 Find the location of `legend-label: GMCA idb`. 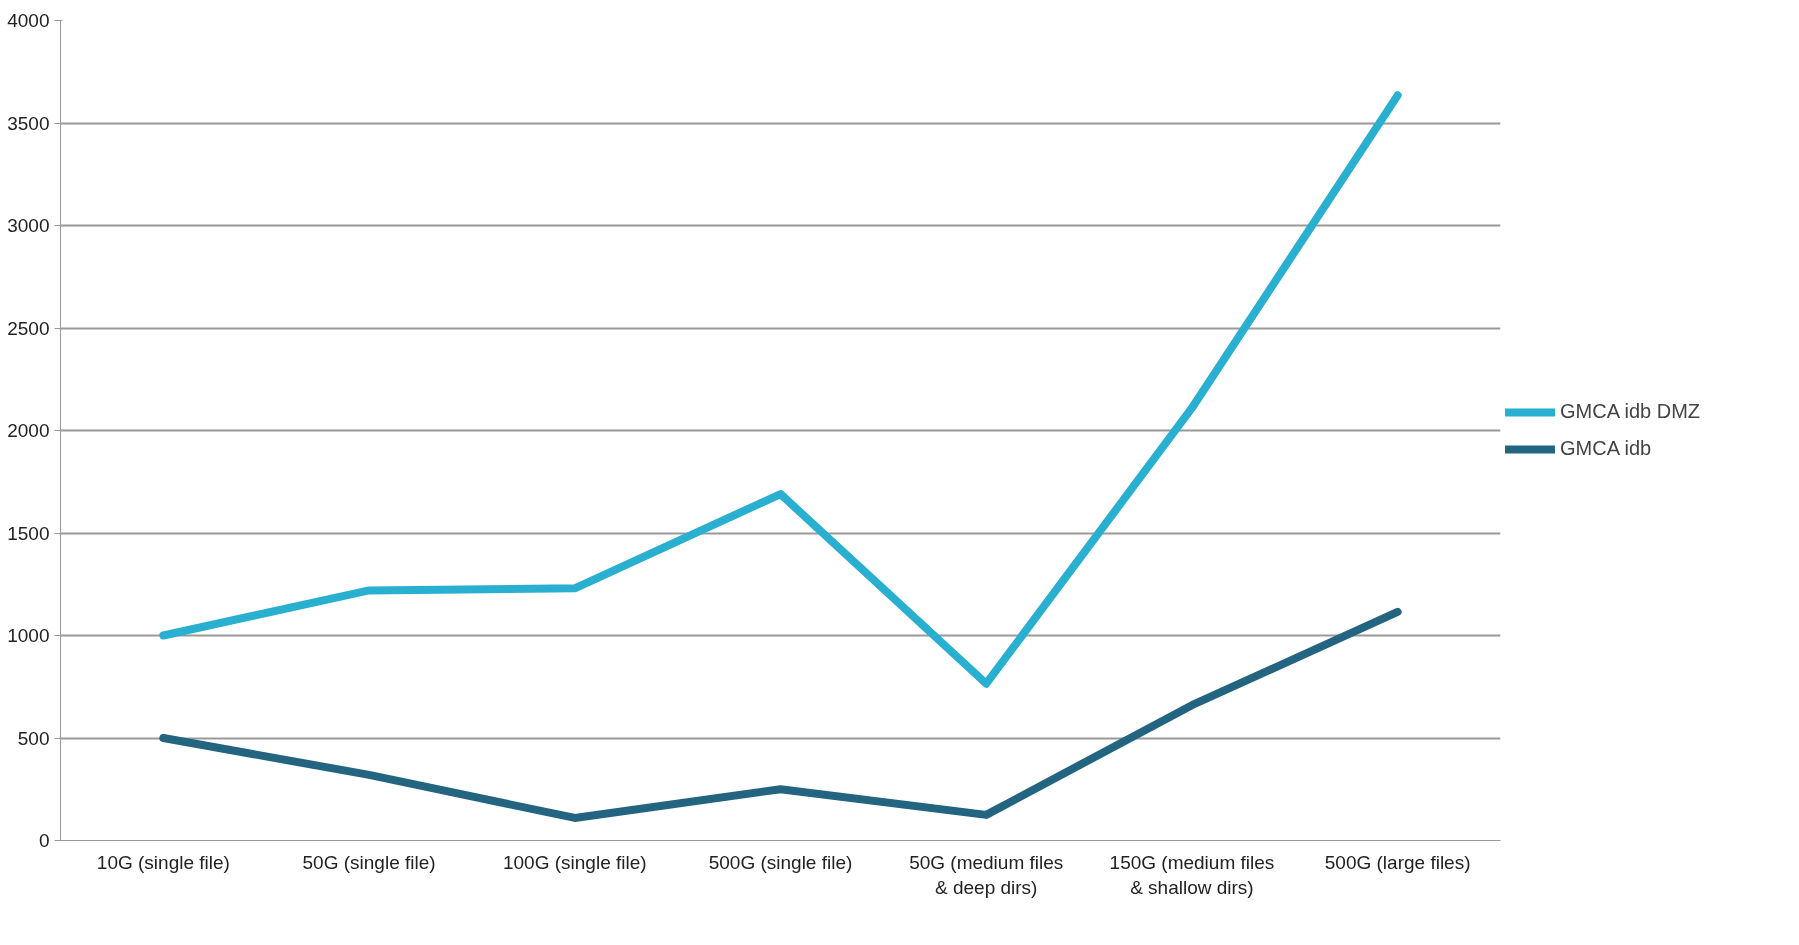

legend-label: GMCA idb is located at coordinates (1606, 448).